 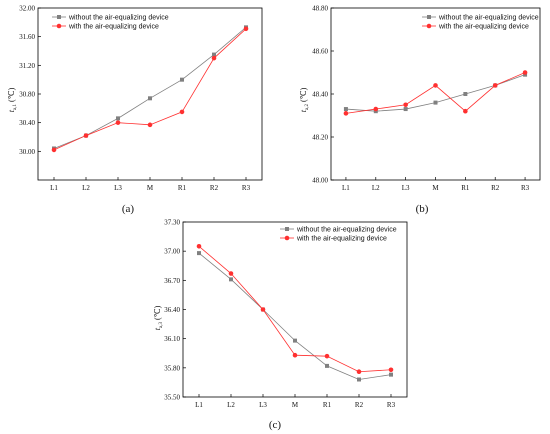 I want to click on y-tick-label: 30.40, so click(x=27, y=123).